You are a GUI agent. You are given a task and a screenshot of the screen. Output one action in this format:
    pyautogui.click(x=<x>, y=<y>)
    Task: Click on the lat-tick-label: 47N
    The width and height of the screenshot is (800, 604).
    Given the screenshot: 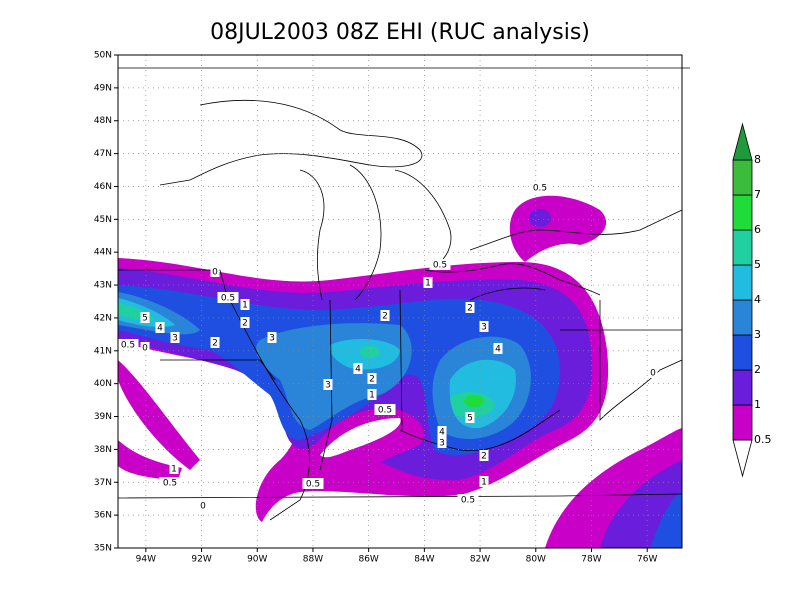 What is the action you would take?
    pyautogui.click(x=103, y=154)
    